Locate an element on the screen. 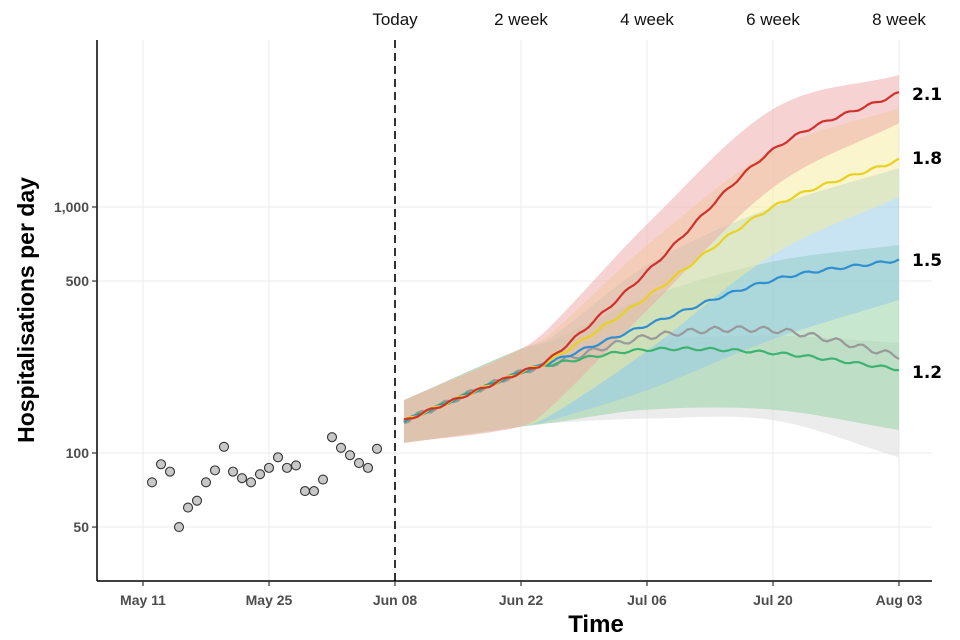 This screenshot has width=960, height=640. observed-points is located at coordinates (264, 482).